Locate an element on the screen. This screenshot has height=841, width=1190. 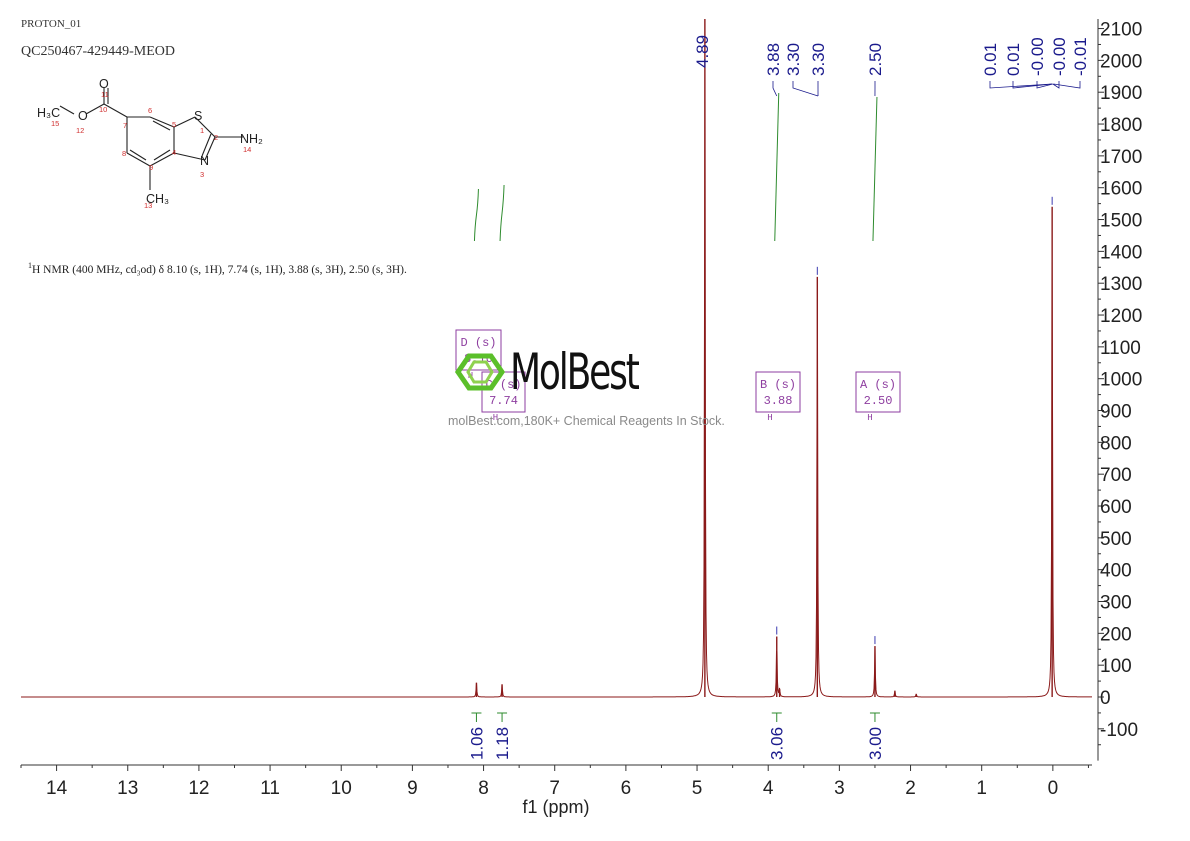
peak-label: 2.50 is located at coordinates (875, 59).